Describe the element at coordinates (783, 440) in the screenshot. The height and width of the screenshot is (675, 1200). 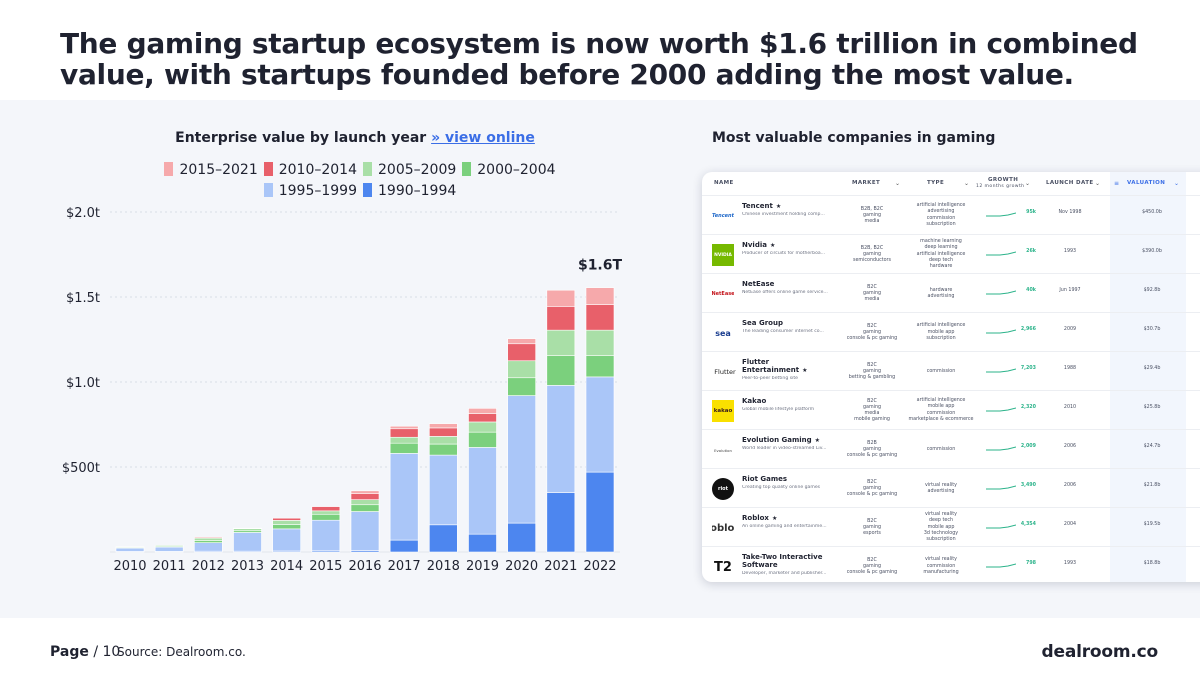
I see `company-name: Evolution Gaming ★` at that location.